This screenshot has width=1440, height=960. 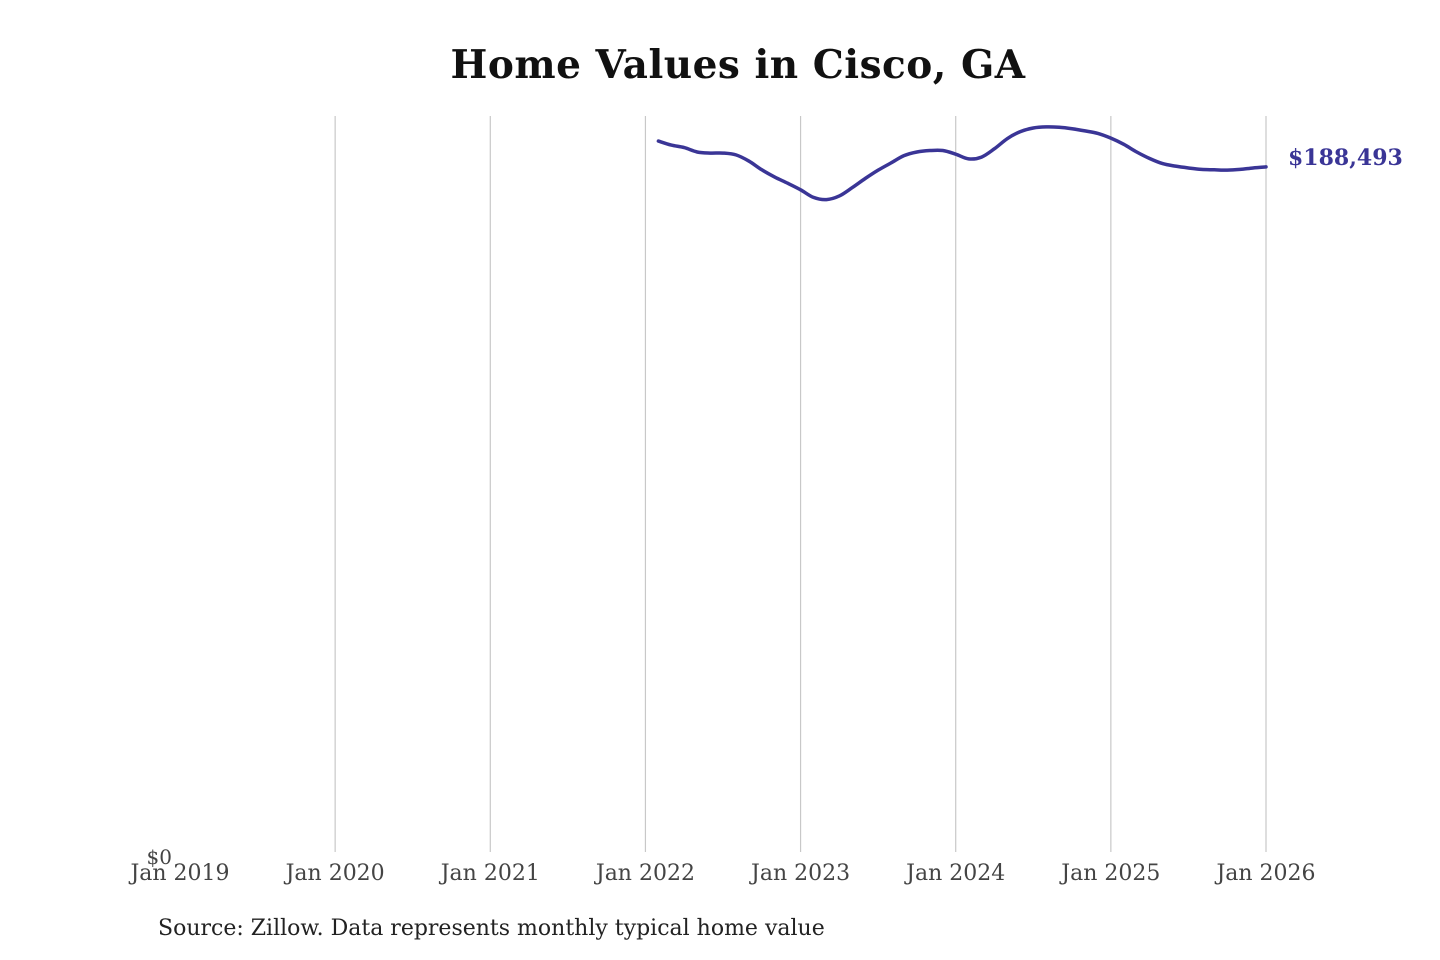 I want to click on end-labels: $188,493, so click(x=1345, y=158).